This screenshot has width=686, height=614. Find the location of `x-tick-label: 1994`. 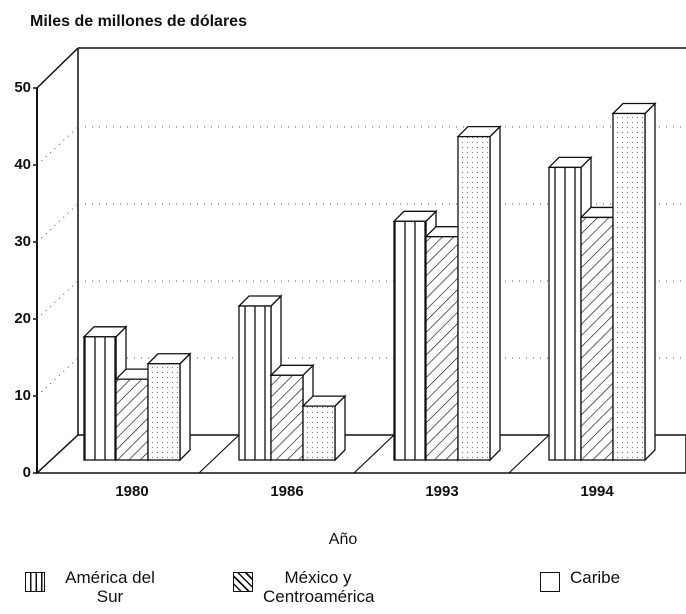

x-tick-label: 1994 is located at coordinates (597, 491).